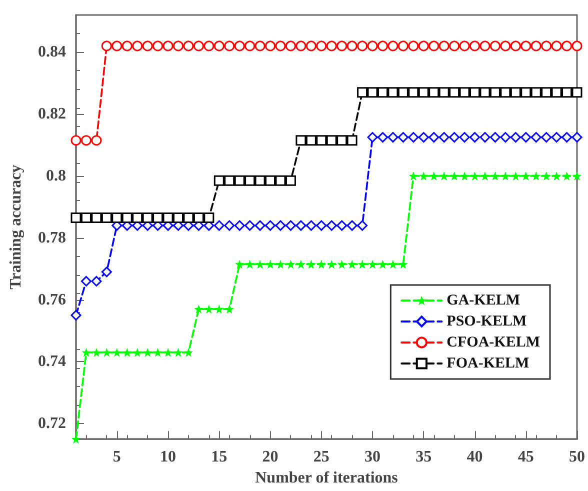 This screenshot has height=491, width=588. Describe the element at coordinates (483, 300) in the screenshot. I see `legend-label: GA-KELM` at that location.